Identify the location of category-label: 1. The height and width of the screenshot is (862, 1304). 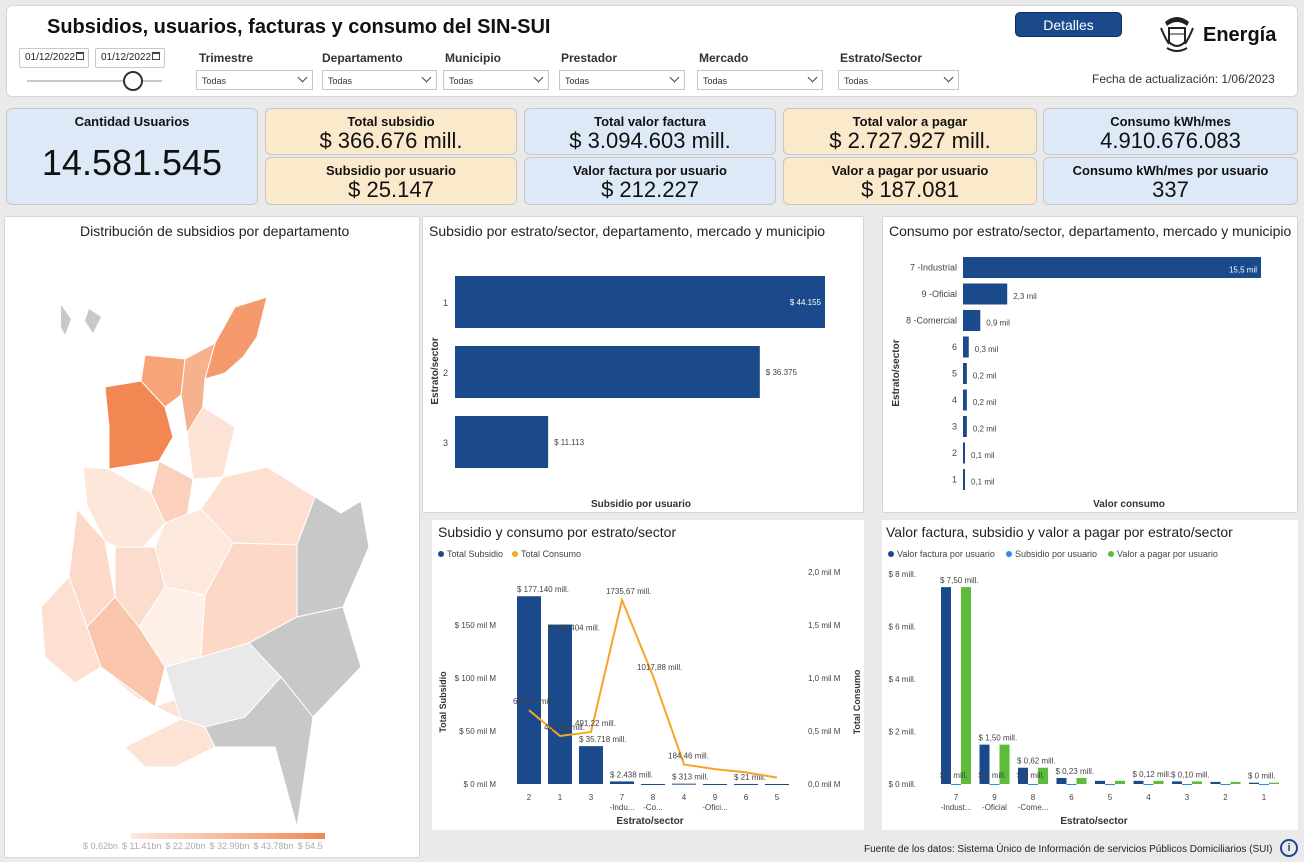
(445, 303).